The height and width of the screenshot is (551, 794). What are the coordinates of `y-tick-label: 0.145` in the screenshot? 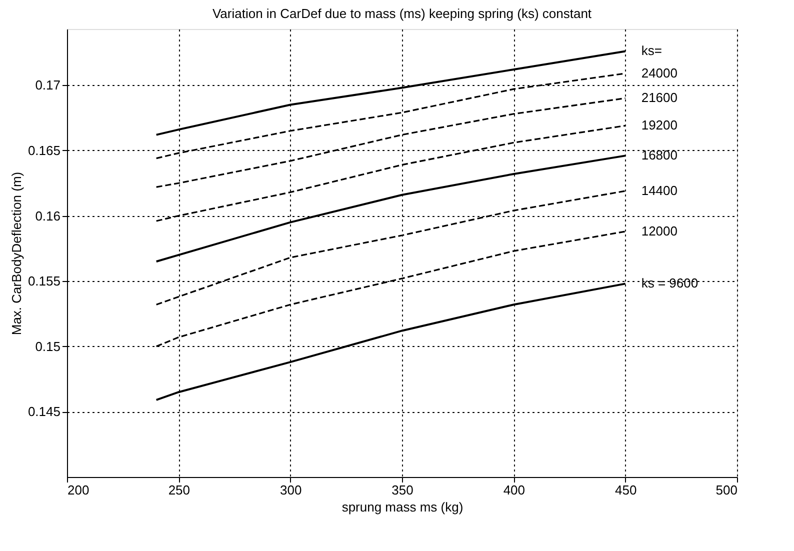 It's located at (44, 412).